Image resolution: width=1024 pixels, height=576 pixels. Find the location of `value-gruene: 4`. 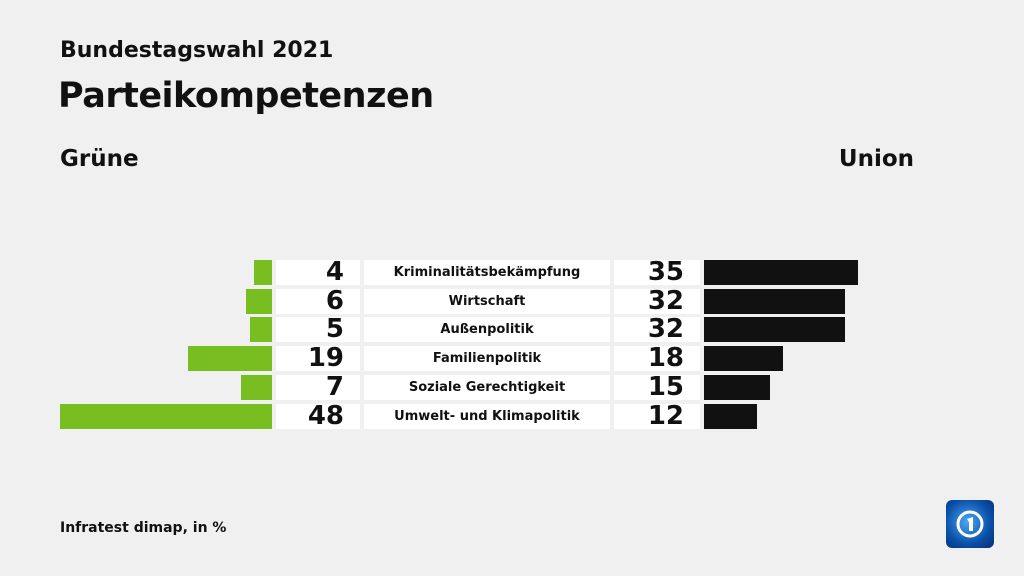

value-gruene: 4 is located at coordinates (318, 272).